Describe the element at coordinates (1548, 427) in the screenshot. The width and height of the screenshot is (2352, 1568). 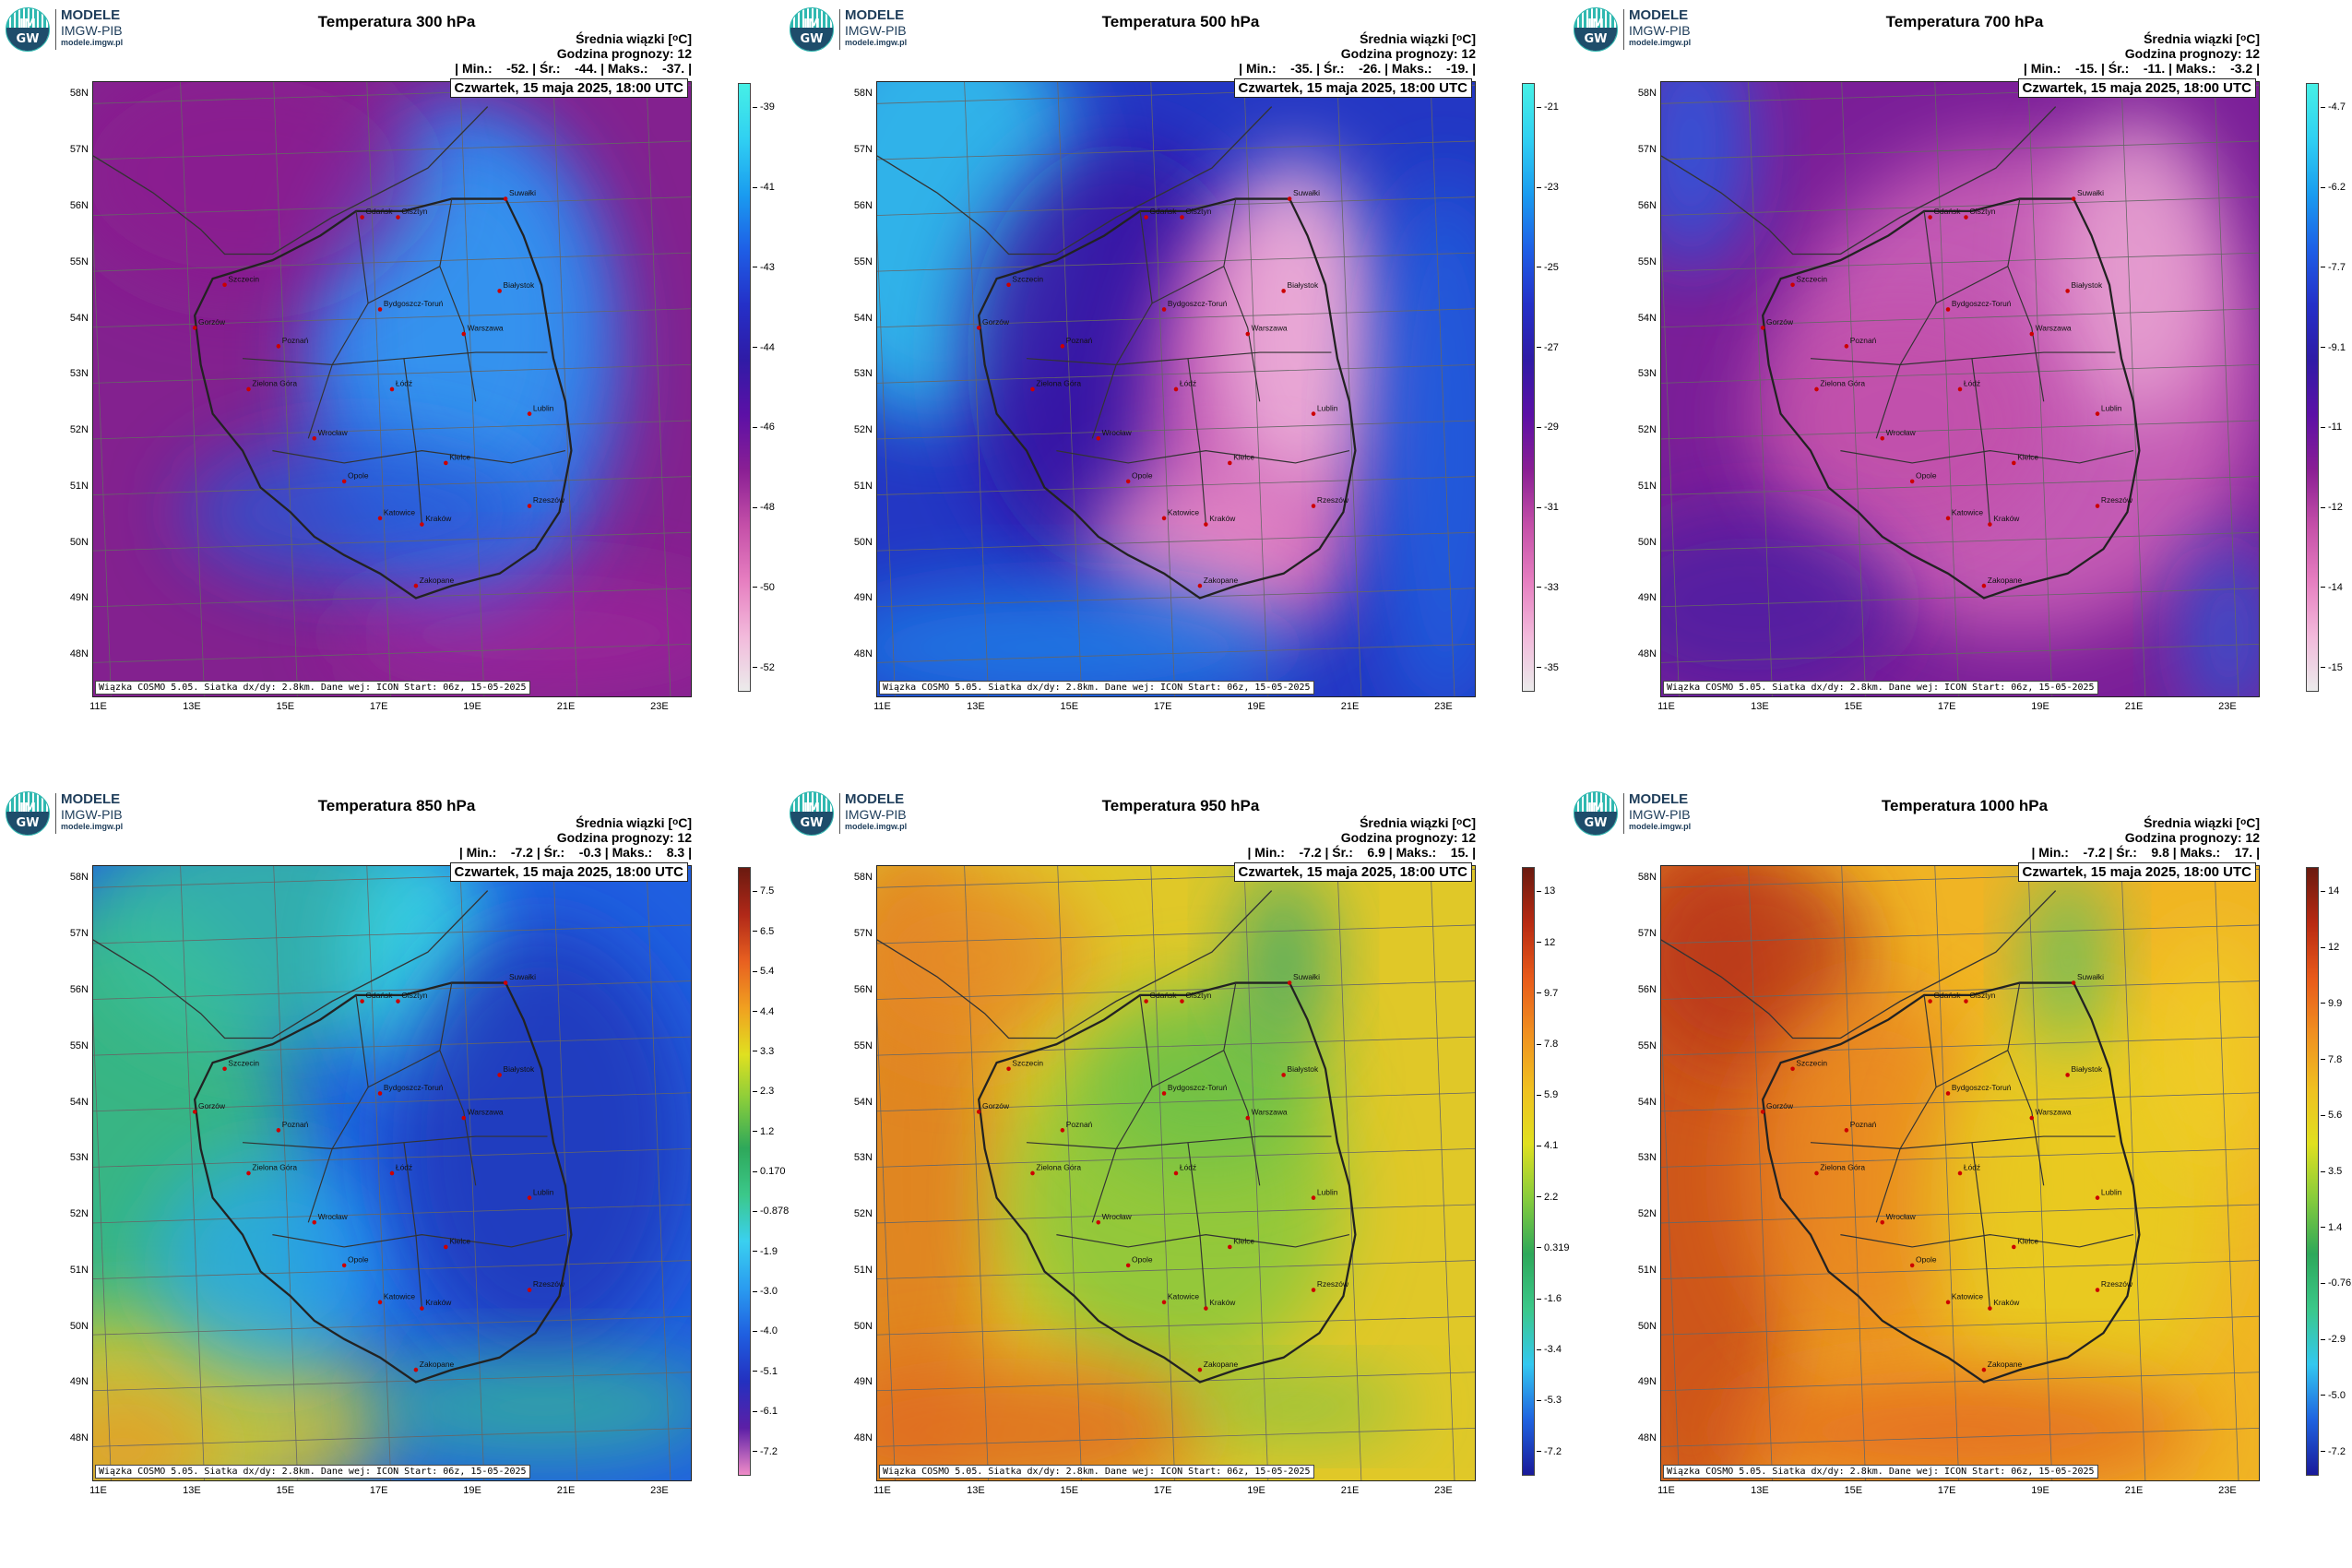
I see `colorbar-tick: -29` at that location.